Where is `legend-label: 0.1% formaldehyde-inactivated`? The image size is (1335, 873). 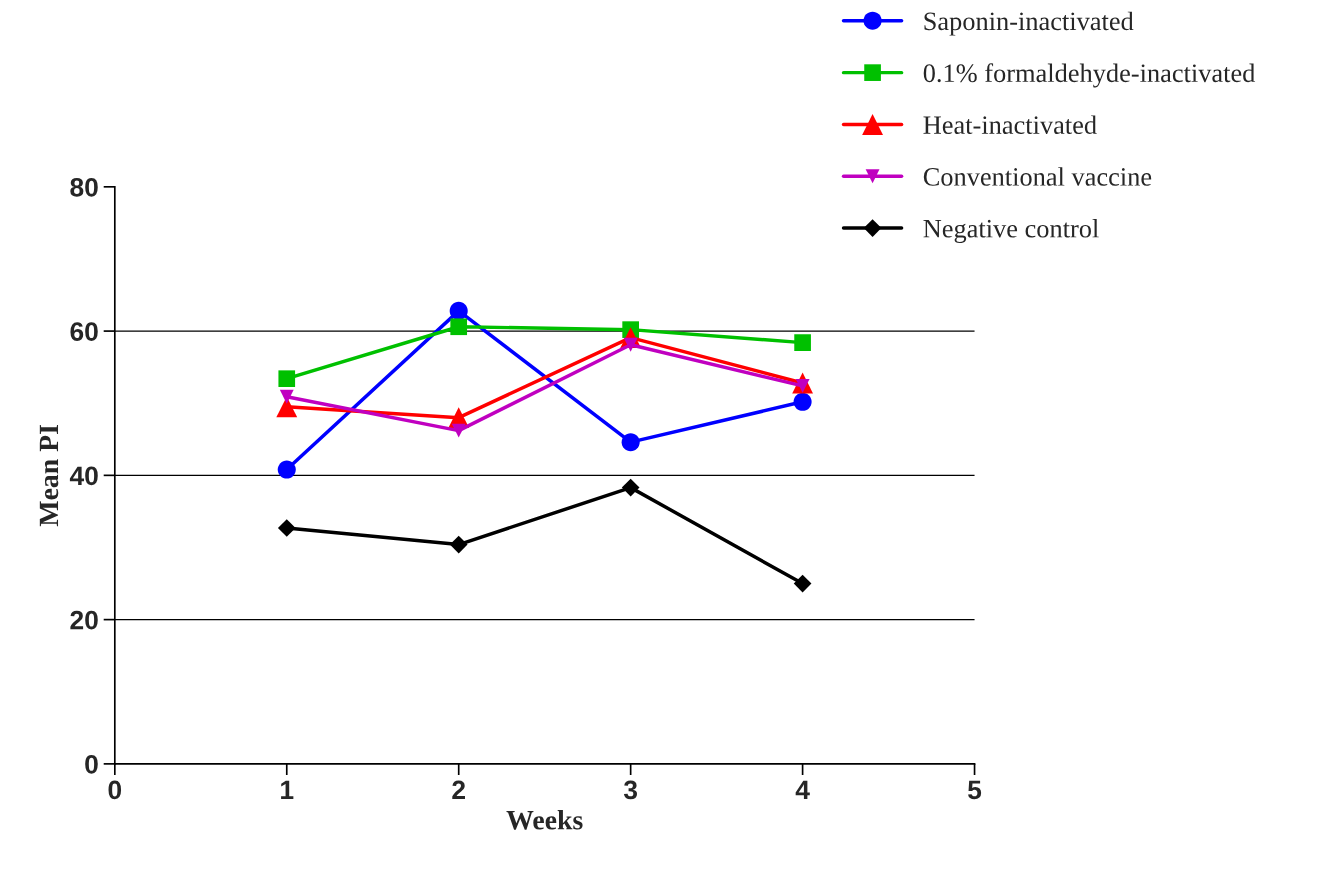 legend-label: 0.1% formaldehyde-inactivated is located at coordinates (1089, 75).